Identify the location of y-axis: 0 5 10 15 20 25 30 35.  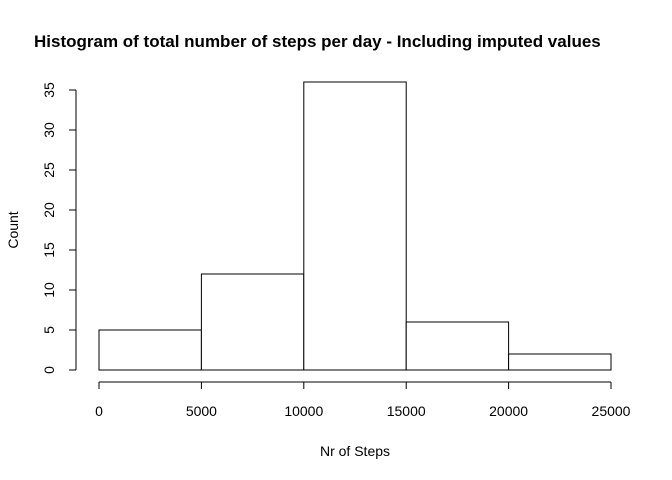
(59, 228).